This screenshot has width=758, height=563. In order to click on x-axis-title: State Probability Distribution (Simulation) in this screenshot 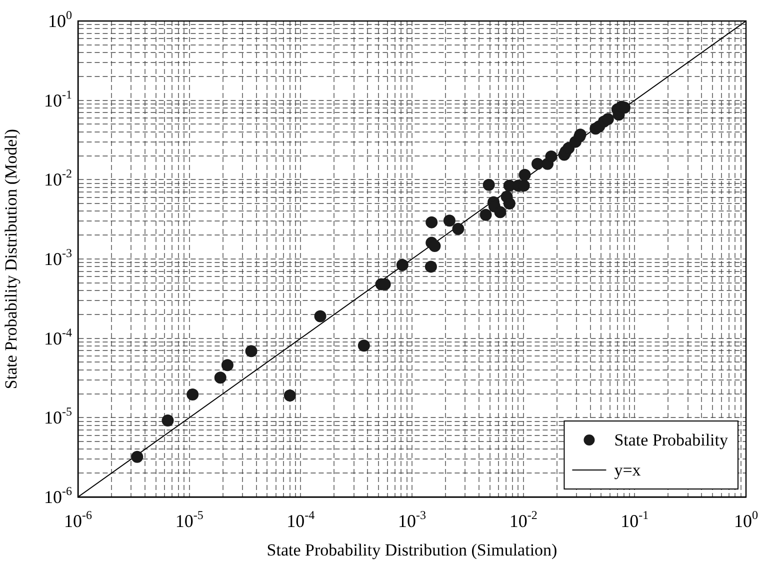, I will do `click(412, 550)`.